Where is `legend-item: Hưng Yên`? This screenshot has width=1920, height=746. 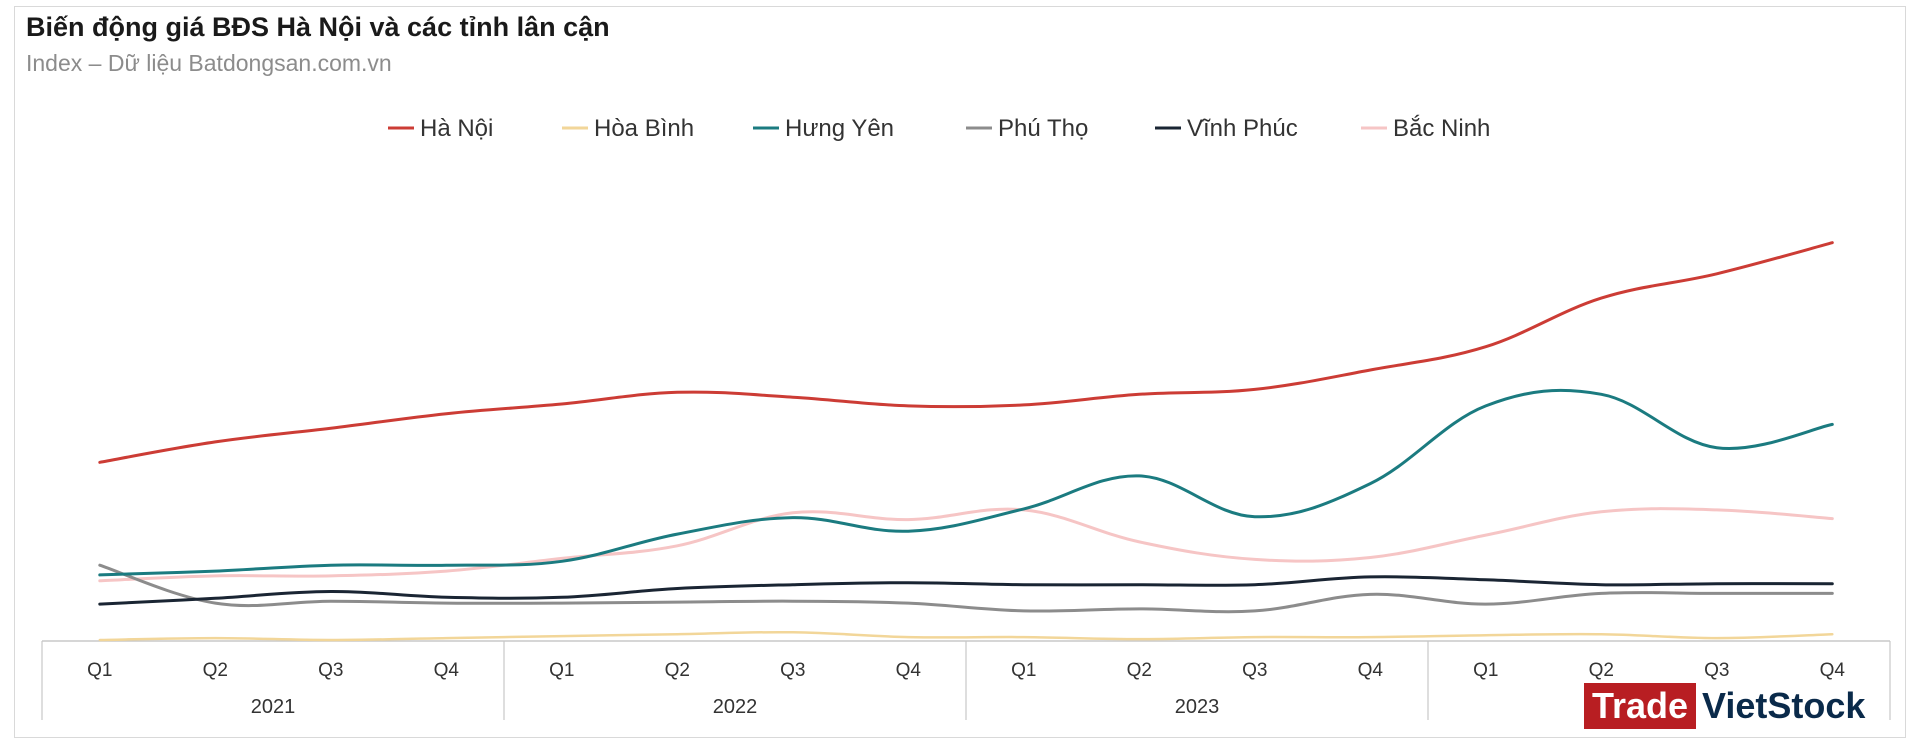
legend-item: Hưng Yên is located at coordinates (823, 128).